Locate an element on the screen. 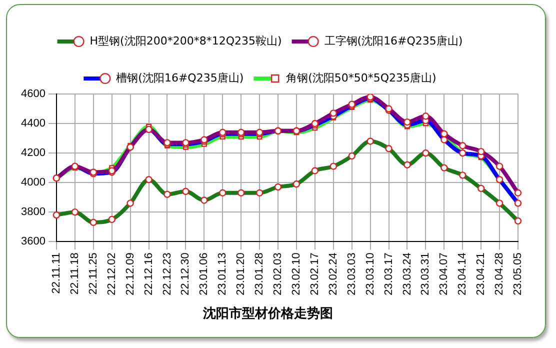  x-tick-label: 22.11.11 is located at coordinates (56, 273).